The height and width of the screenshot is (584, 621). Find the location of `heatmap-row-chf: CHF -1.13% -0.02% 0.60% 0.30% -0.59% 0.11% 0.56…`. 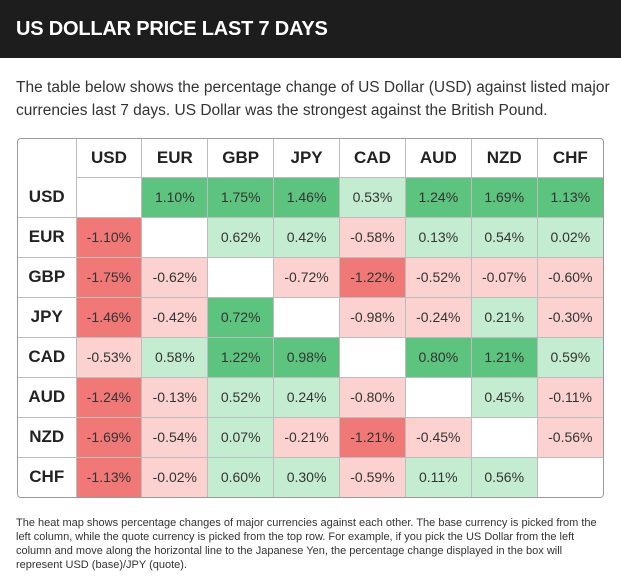

heatmap-row-chf: CHF -1.13% -0.02% 0.60% 0.30% -0.59% 0.11% 0.56… is located at coordinates (310, 476).